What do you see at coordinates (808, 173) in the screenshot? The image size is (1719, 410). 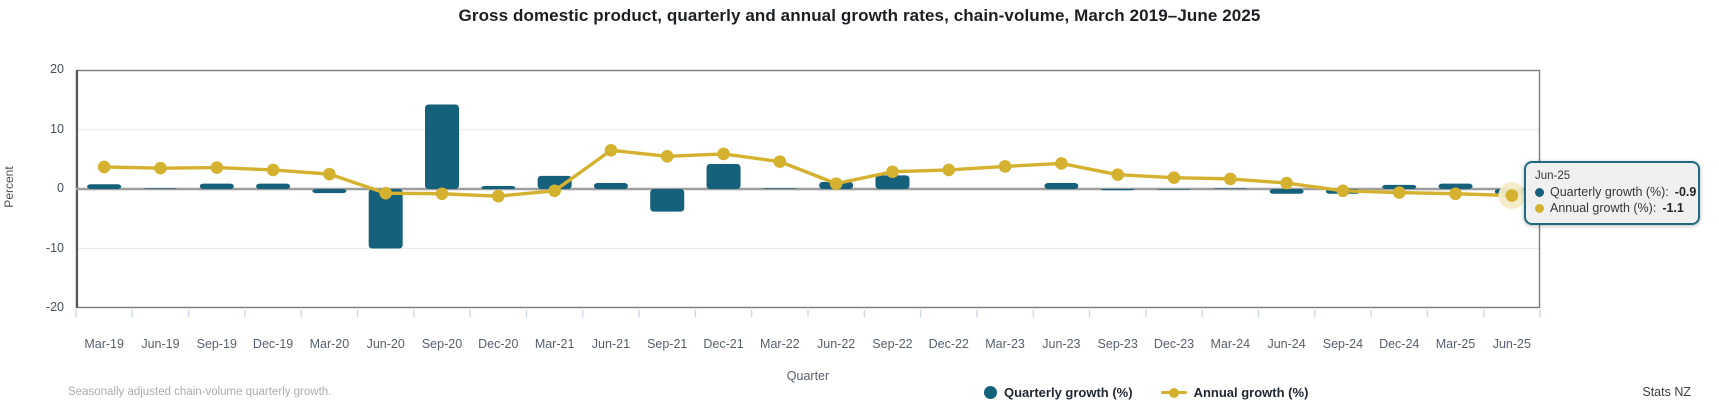 I see `annual-growth-line` at bounding box center [808, 173].